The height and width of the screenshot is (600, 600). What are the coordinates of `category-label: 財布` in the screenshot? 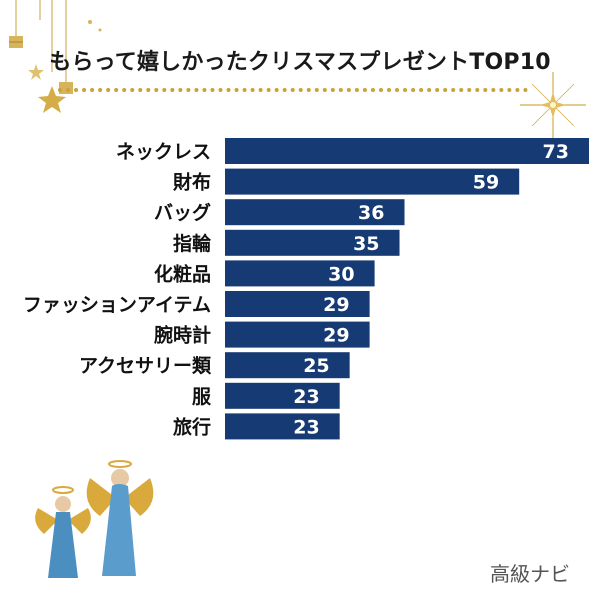 It's located at (192, 182).